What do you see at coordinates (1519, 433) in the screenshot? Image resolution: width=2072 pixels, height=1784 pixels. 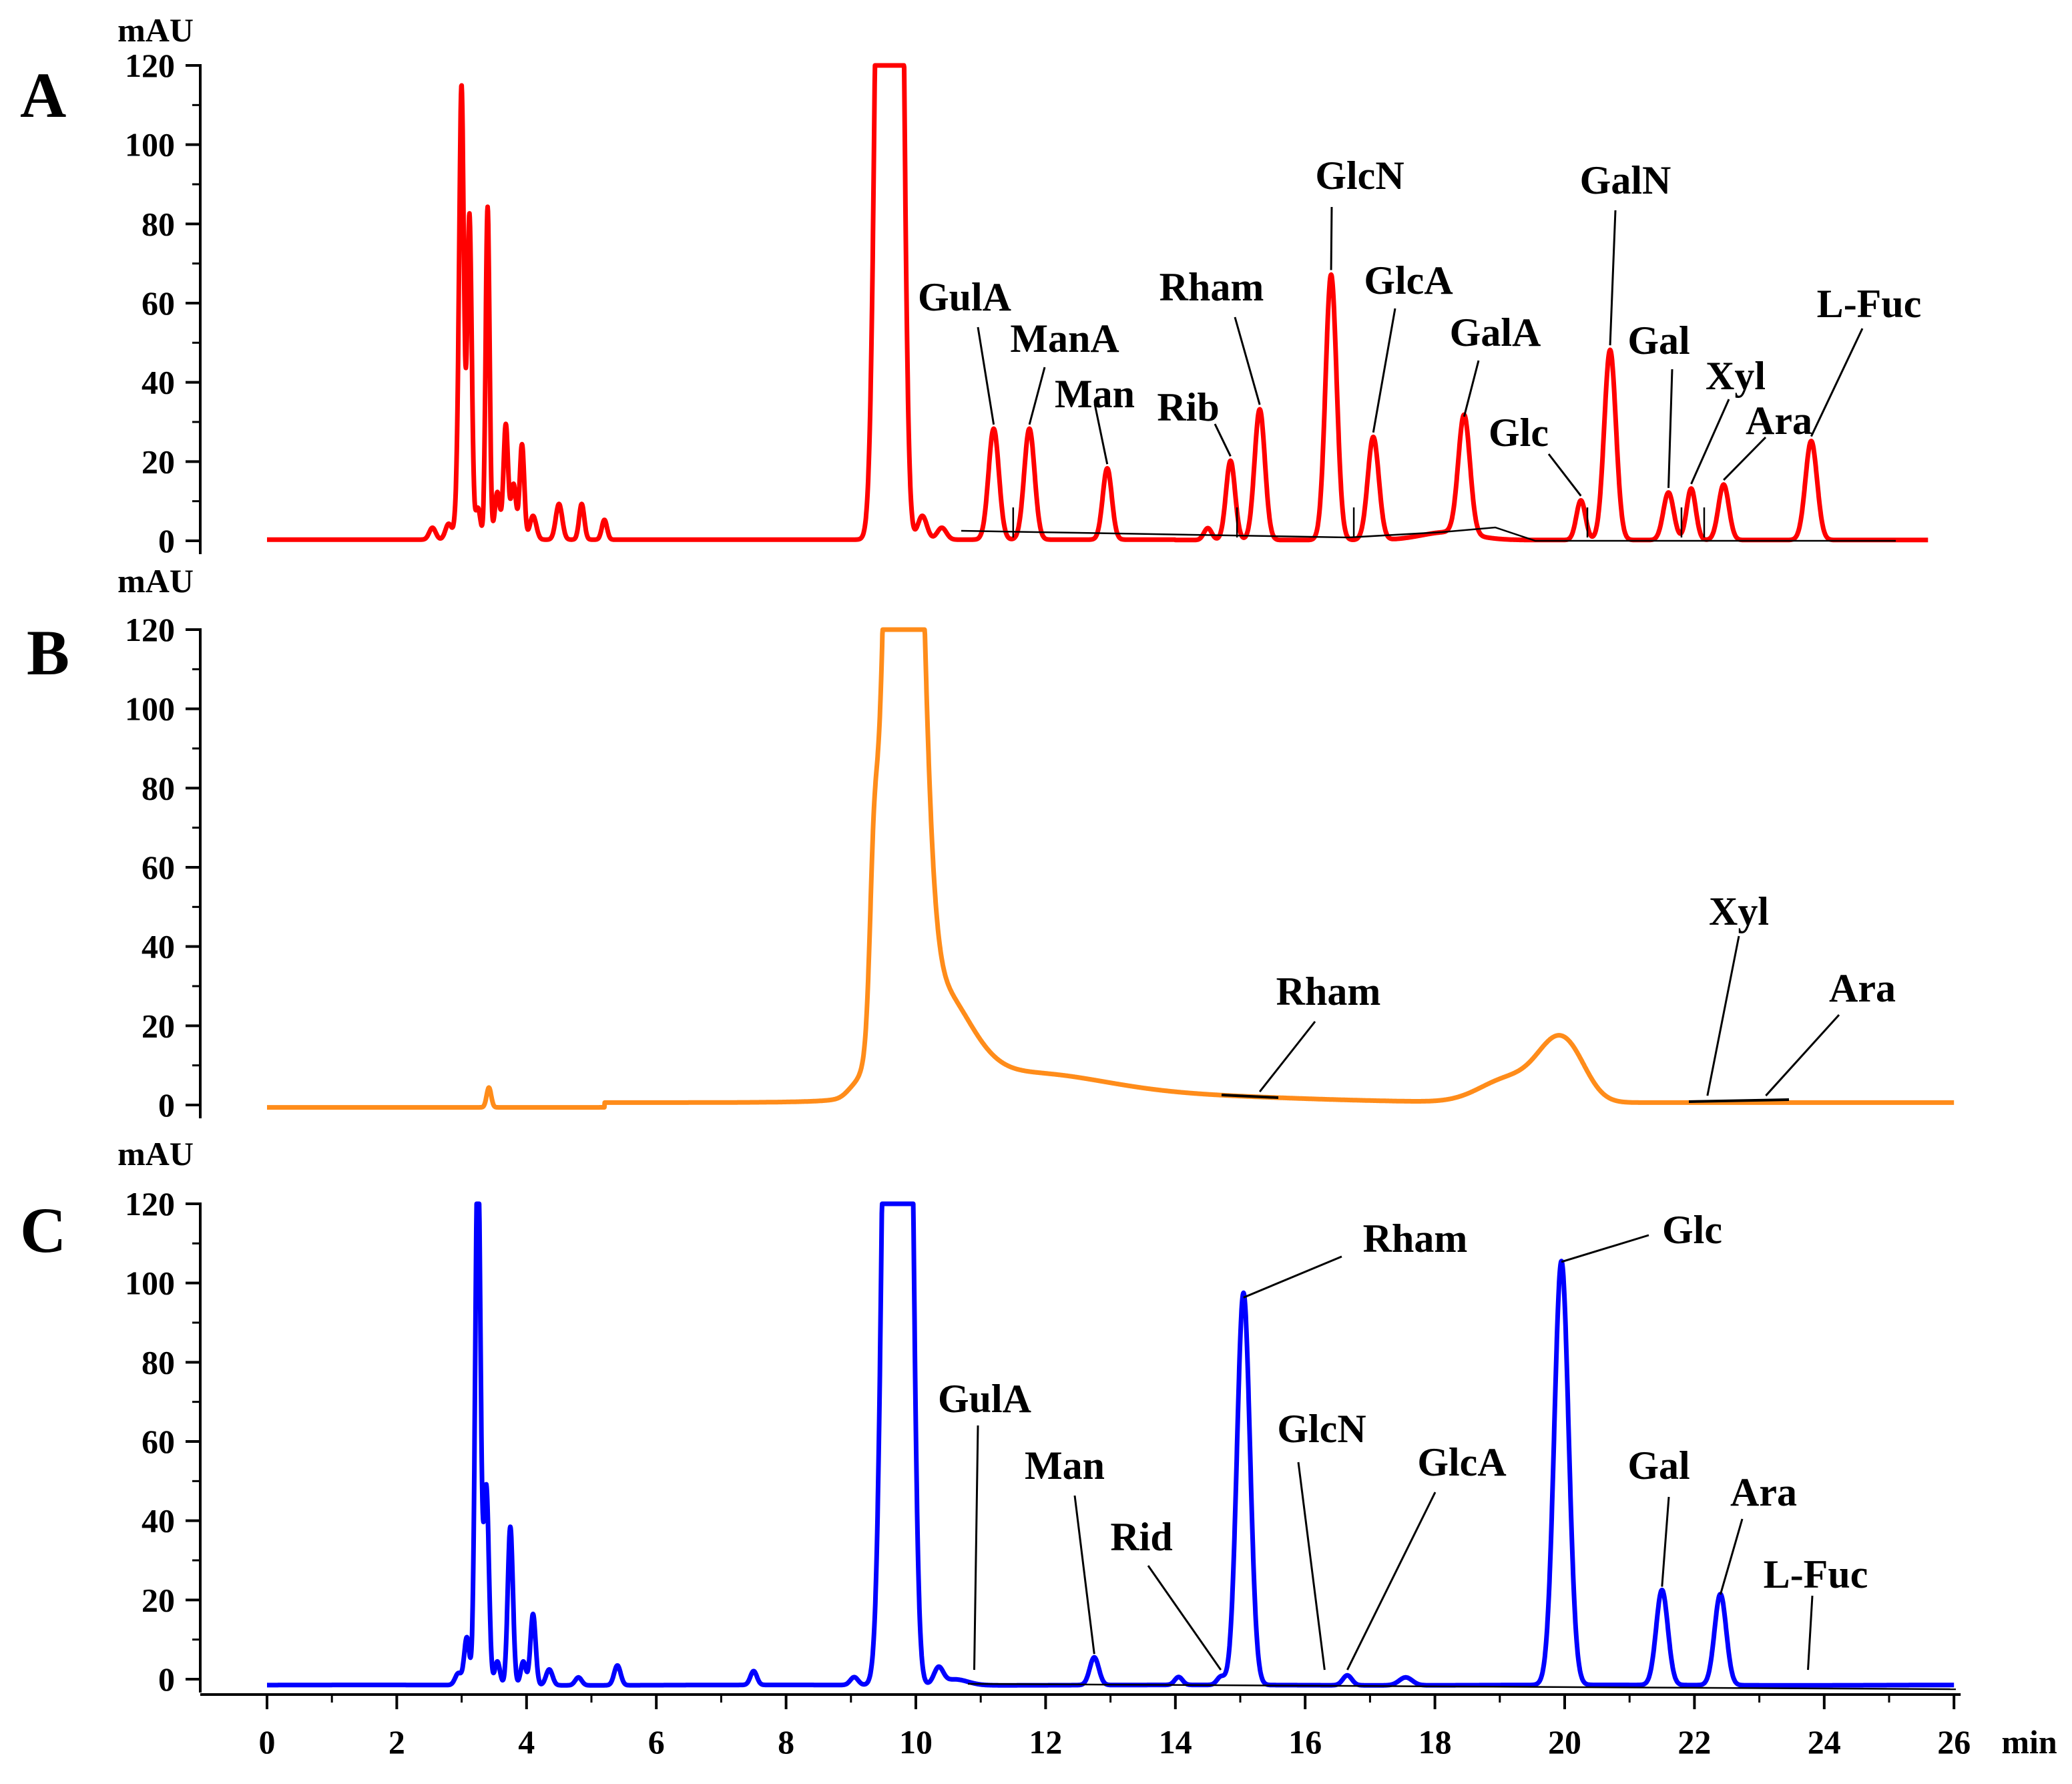 I see `peak-label-a-glc: Glc` at bounding box center [1519, 433].